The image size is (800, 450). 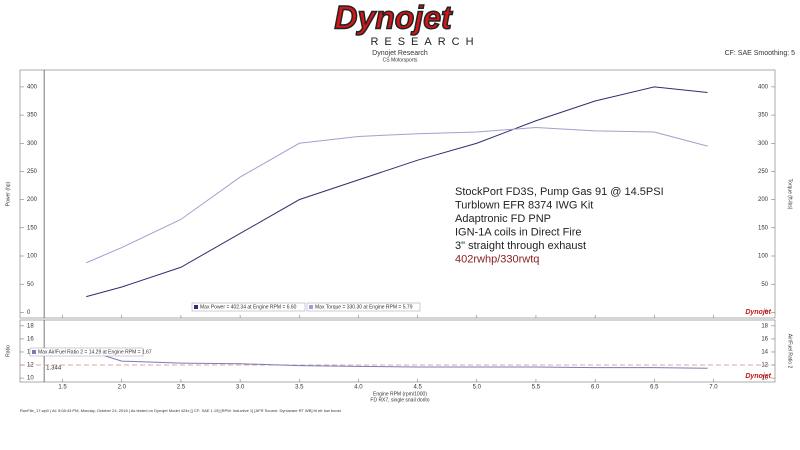 I want to click on y-axis-label: Power (hp), so click(x=8, y=193).